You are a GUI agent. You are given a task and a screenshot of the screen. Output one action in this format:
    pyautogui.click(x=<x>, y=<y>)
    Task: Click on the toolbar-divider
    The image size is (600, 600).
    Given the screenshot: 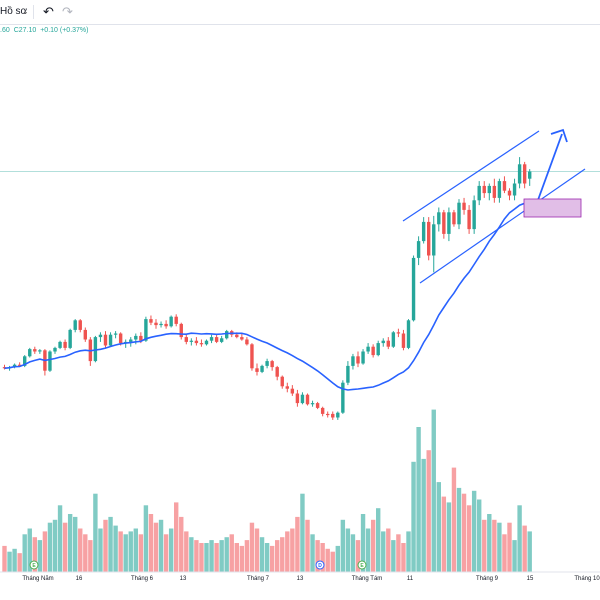 What is the action you would take?
    pyautogui.click(x=33, y=12)
    